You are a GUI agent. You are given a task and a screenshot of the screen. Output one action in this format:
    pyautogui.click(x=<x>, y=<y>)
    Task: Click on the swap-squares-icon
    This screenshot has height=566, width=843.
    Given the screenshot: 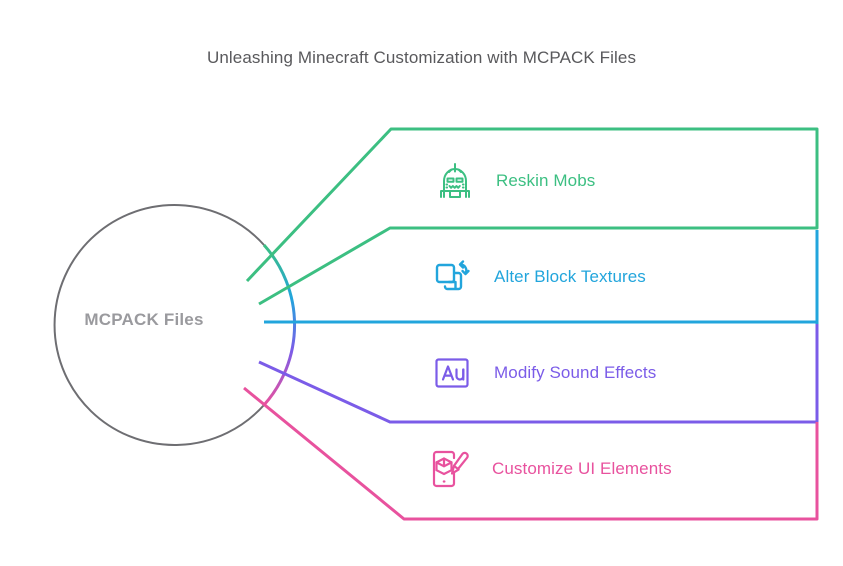 What is the action you would take?
    pyautogui.click(x=453, y=277)
    